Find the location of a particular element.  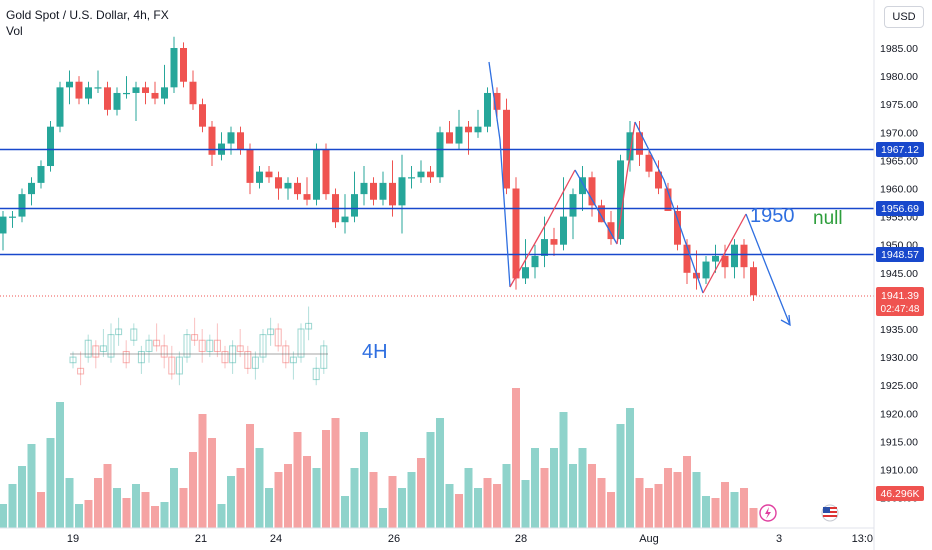

price-tick-label: 1965.00 is located at coordinates (899, 161).